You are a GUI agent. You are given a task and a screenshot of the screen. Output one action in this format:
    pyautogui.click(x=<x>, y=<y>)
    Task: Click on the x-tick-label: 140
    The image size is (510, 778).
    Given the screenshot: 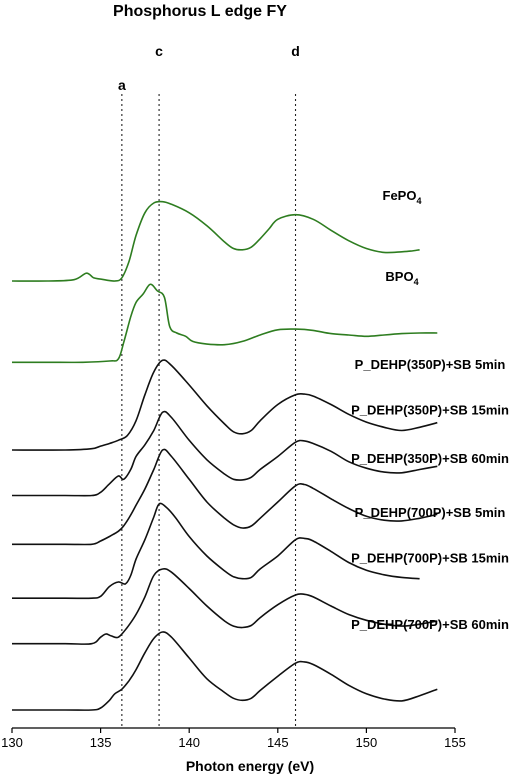 What is the action you would take?
    pyautogui.click(x=189, y=742)
    